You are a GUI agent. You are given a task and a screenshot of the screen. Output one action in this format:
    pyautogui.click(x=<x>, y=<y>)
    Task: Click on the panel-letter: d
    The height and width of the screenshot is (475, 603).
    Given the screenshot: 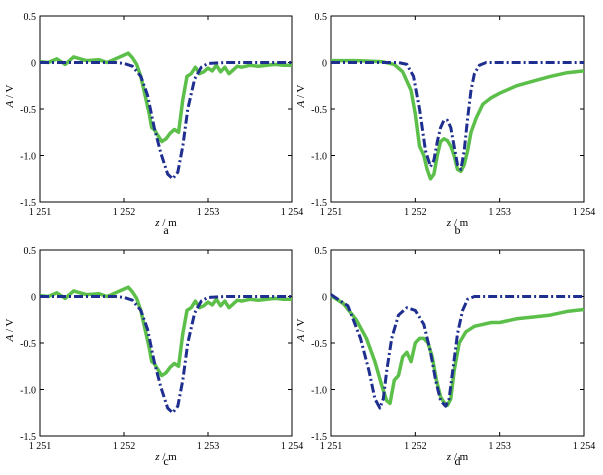 What is the action you would take?
    pyautogui.click(x=458, y=461)
    